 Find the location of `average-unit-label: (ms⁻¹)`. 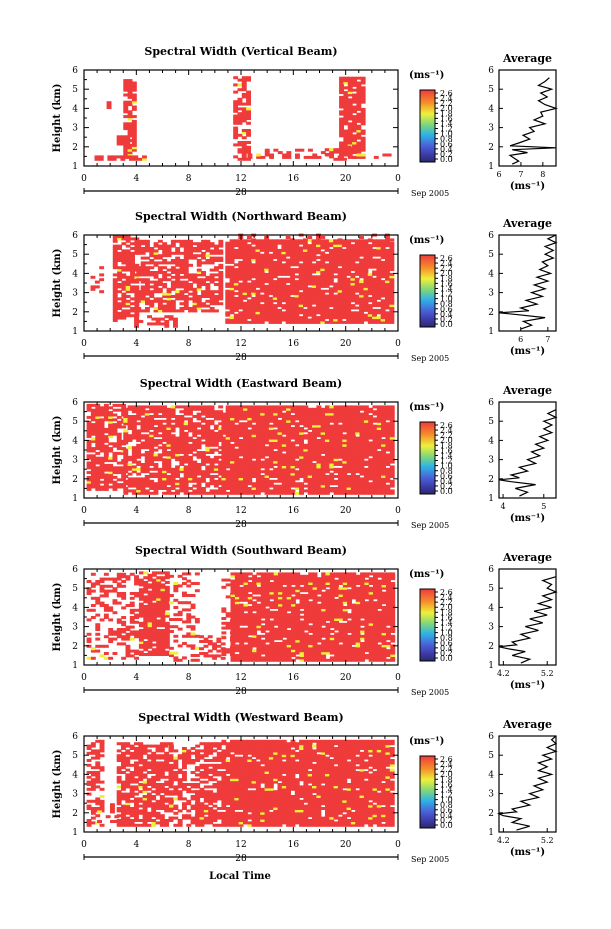

average-unit-label: (ms⁻¹) is located at coordinates (527, 518).